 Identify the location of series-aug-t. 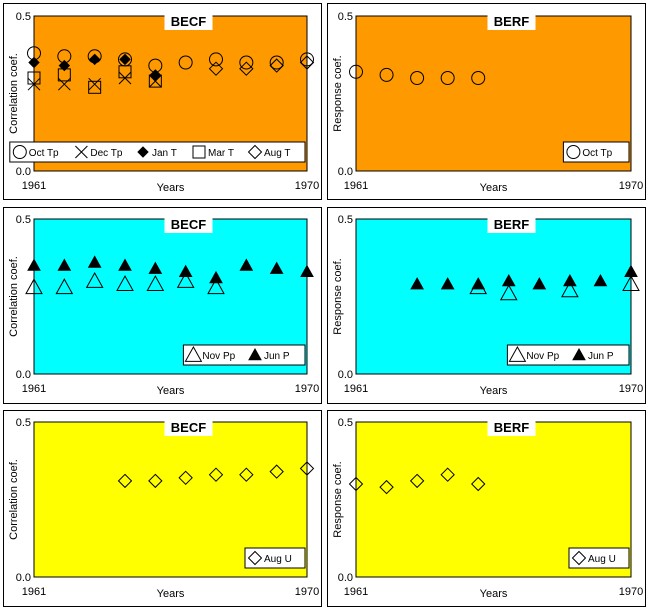
(261, 65).